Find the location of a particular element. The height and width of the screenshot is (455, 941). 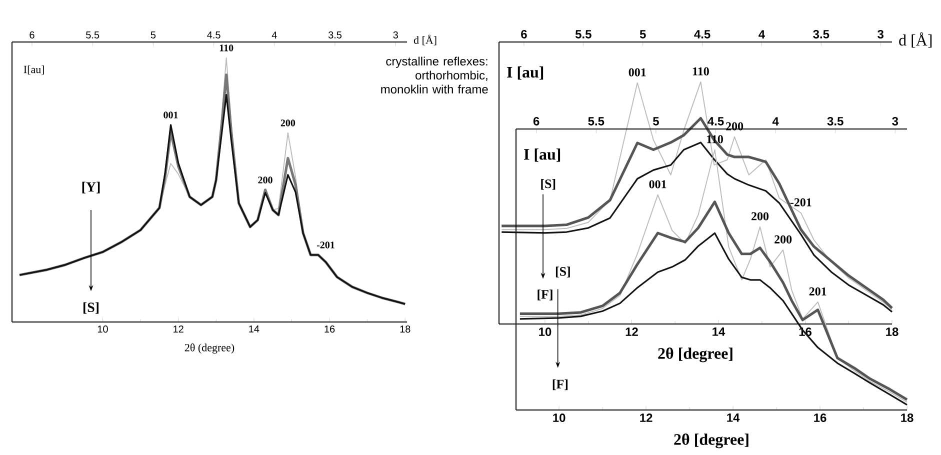

annotation: 201 is located at coordinates (817, 291).